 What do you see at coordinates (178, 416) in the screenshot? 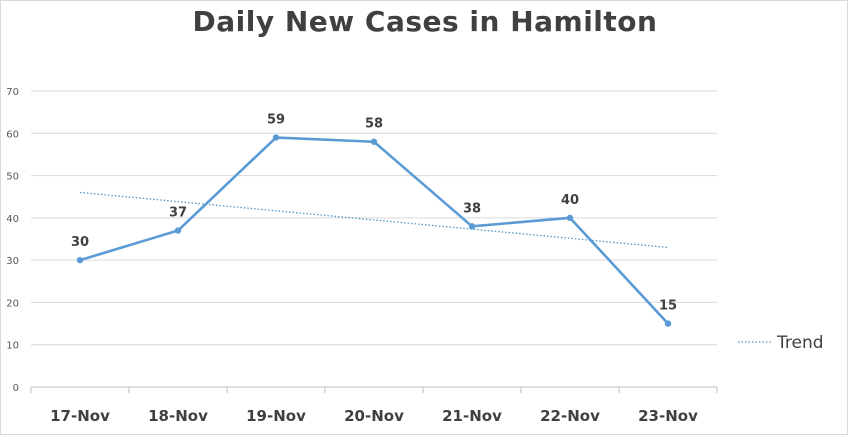
I see `x-tick-label: 18-Nov` at bounding box center [178, 416].